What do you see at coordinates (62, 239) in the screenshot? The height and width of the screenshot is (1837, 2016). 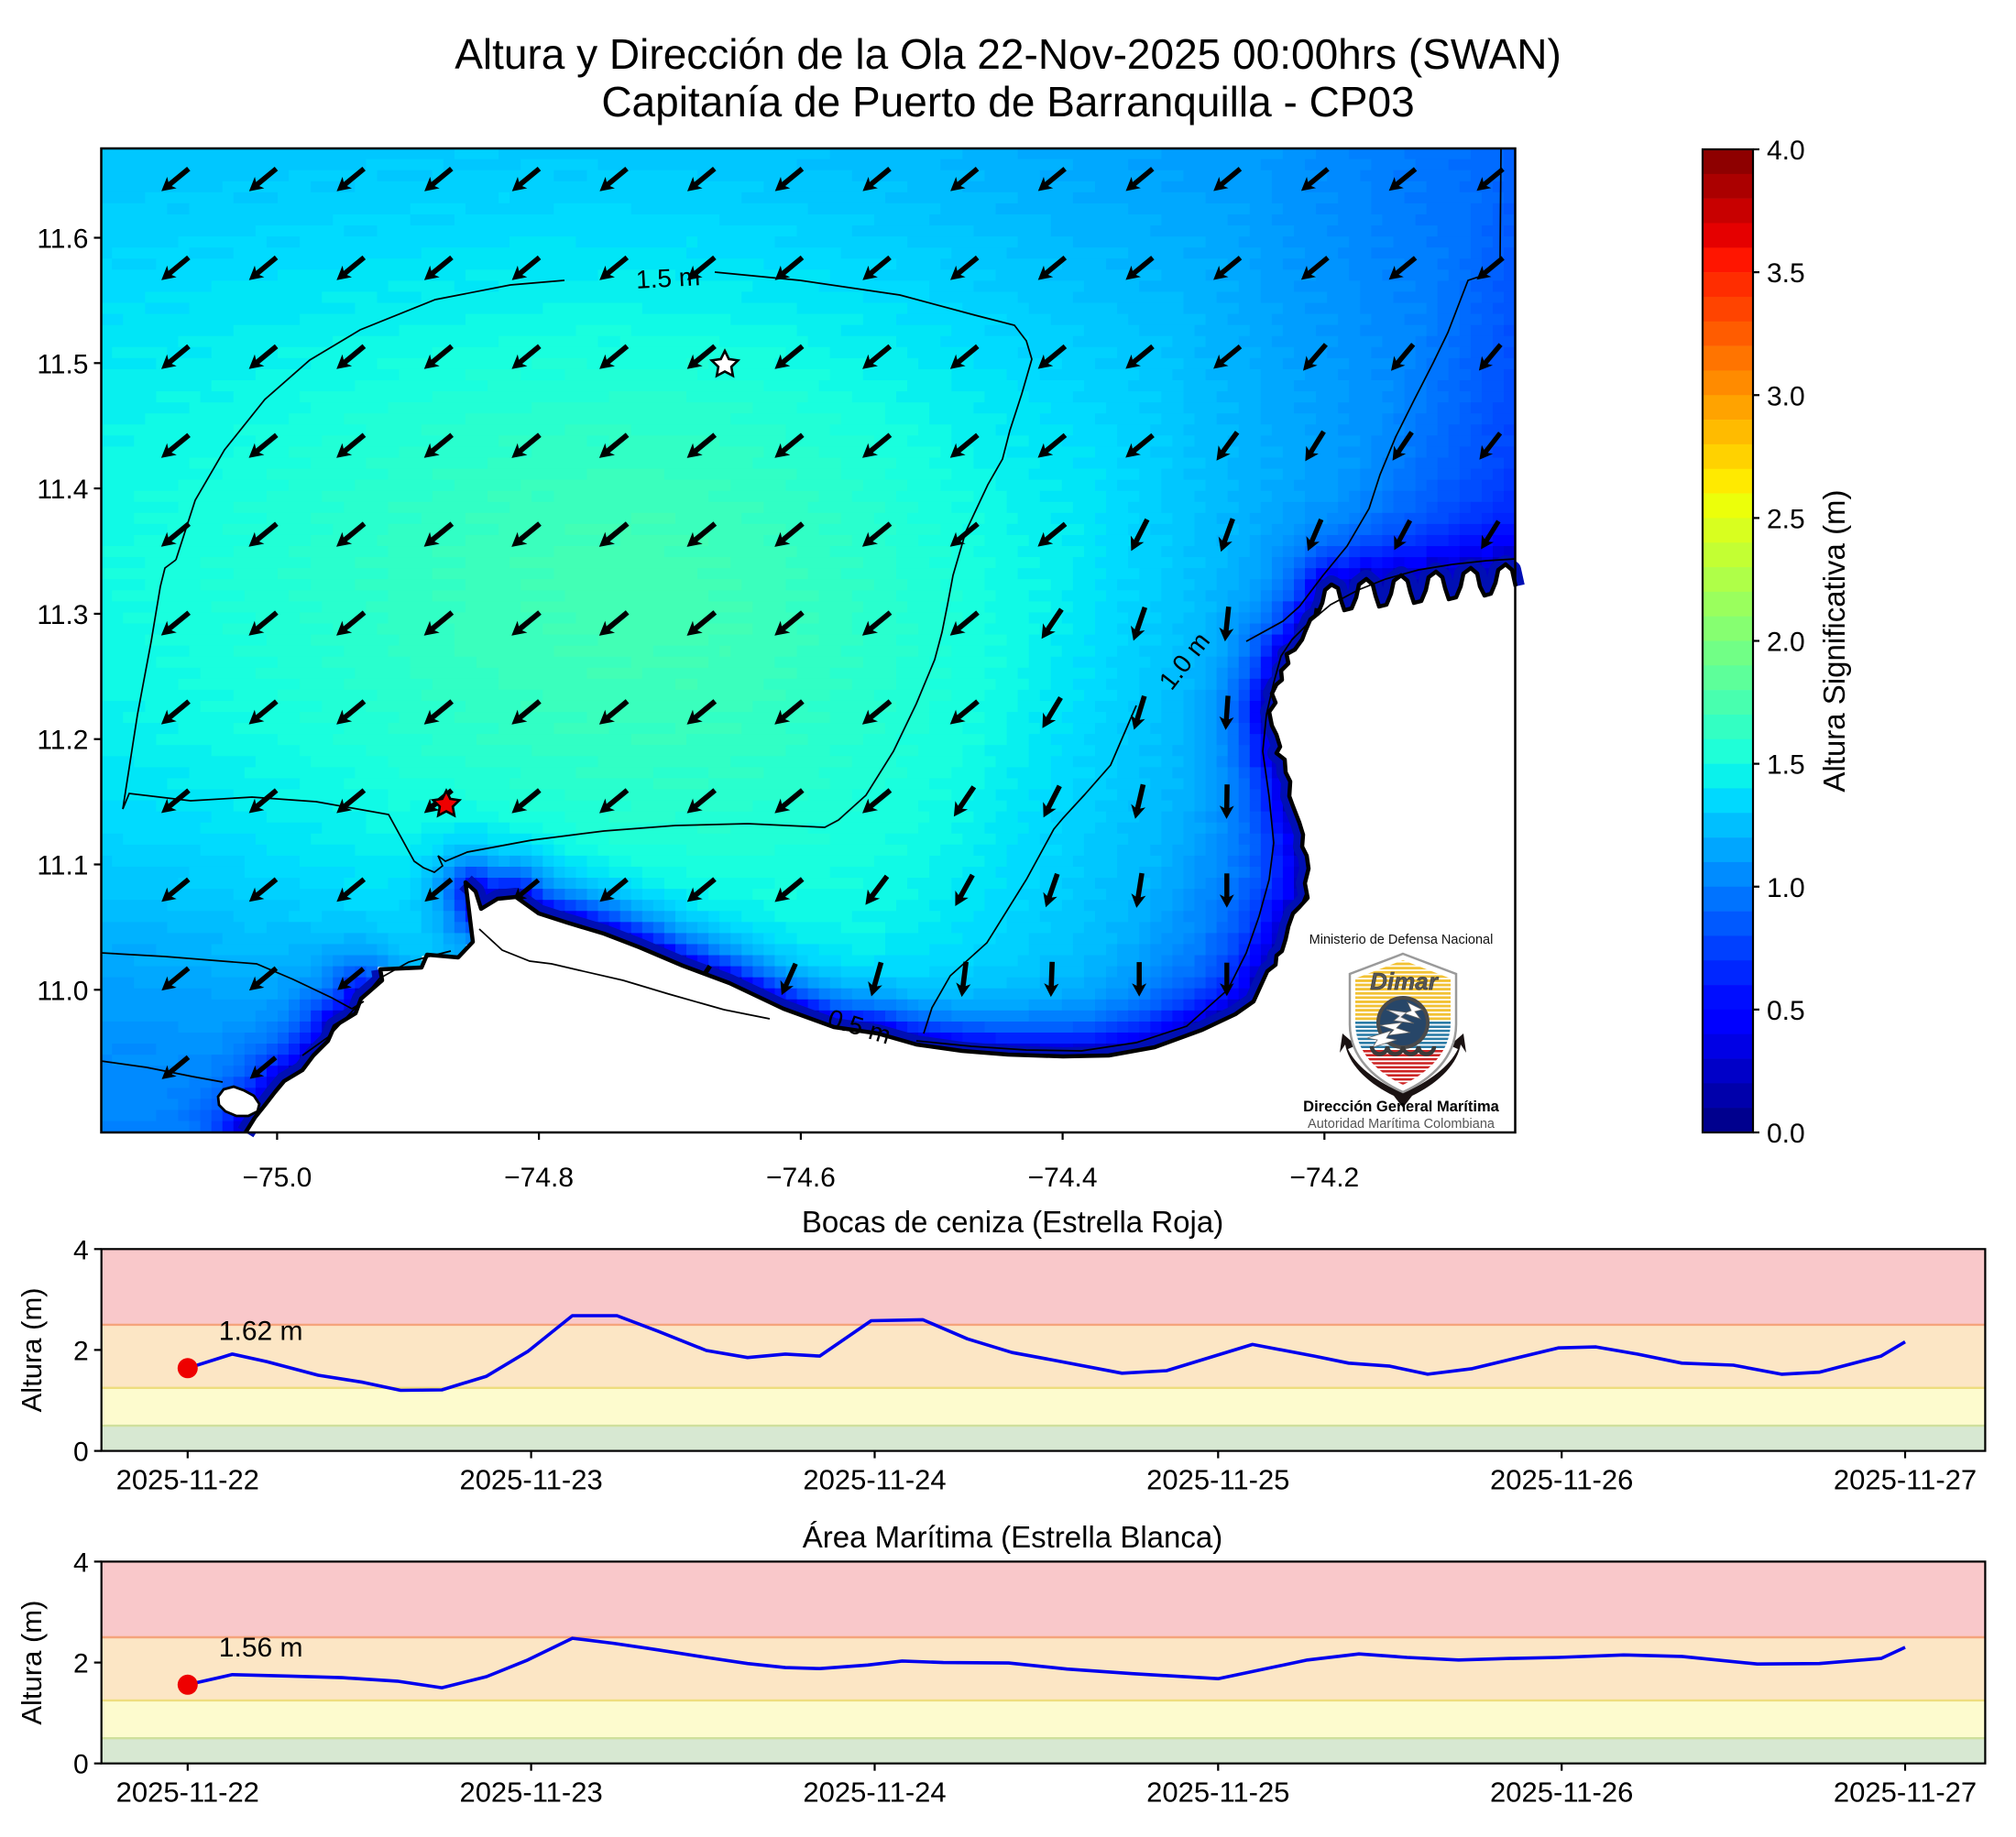 I see `svg-text: 11.6` at bounding box center [62, 239].